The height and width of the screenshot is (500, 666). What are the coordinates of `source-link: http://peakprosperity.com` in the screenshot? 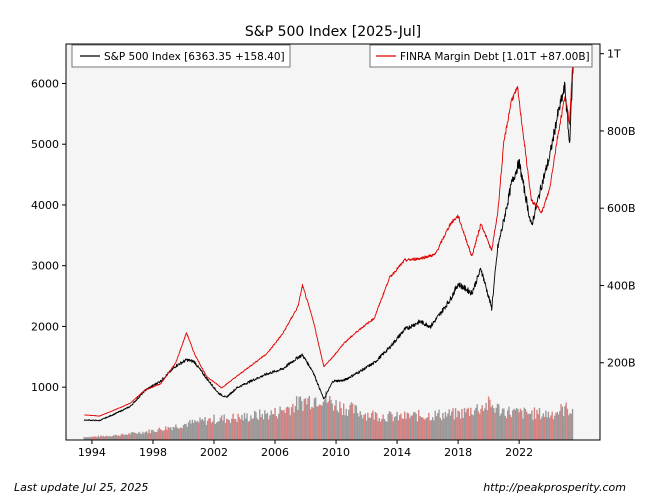 It's located at (554, 487).